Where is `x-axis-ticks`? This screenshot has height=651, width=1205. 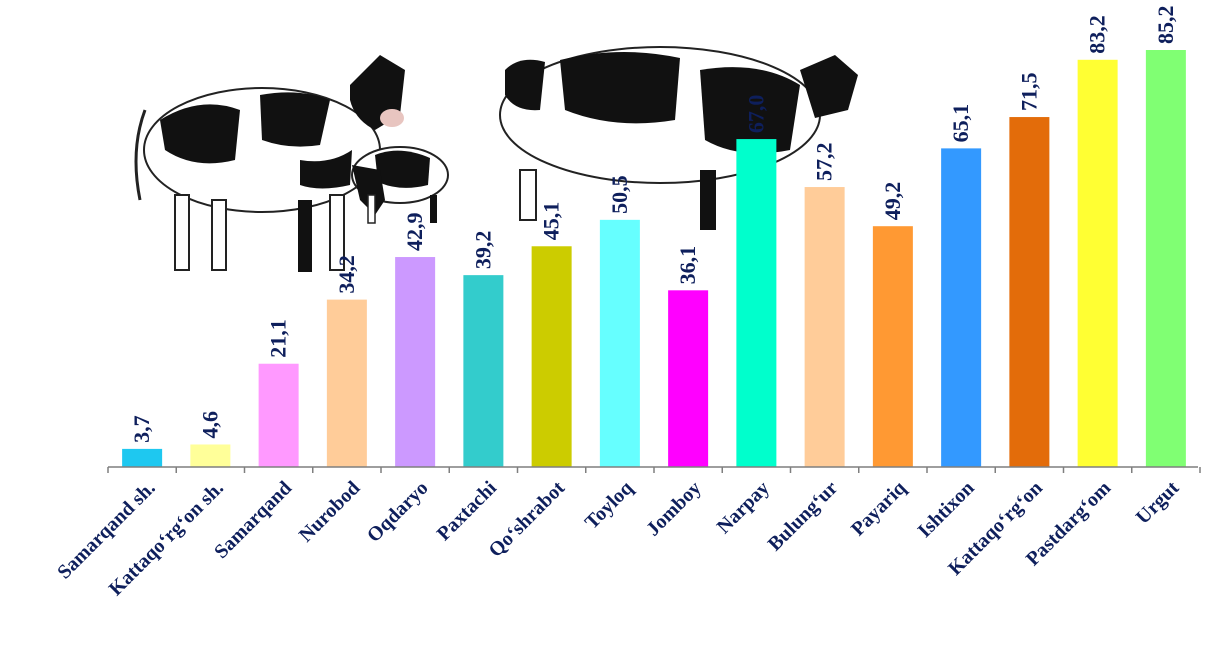
x-axis-ticks is located at coordinates (654, 470).